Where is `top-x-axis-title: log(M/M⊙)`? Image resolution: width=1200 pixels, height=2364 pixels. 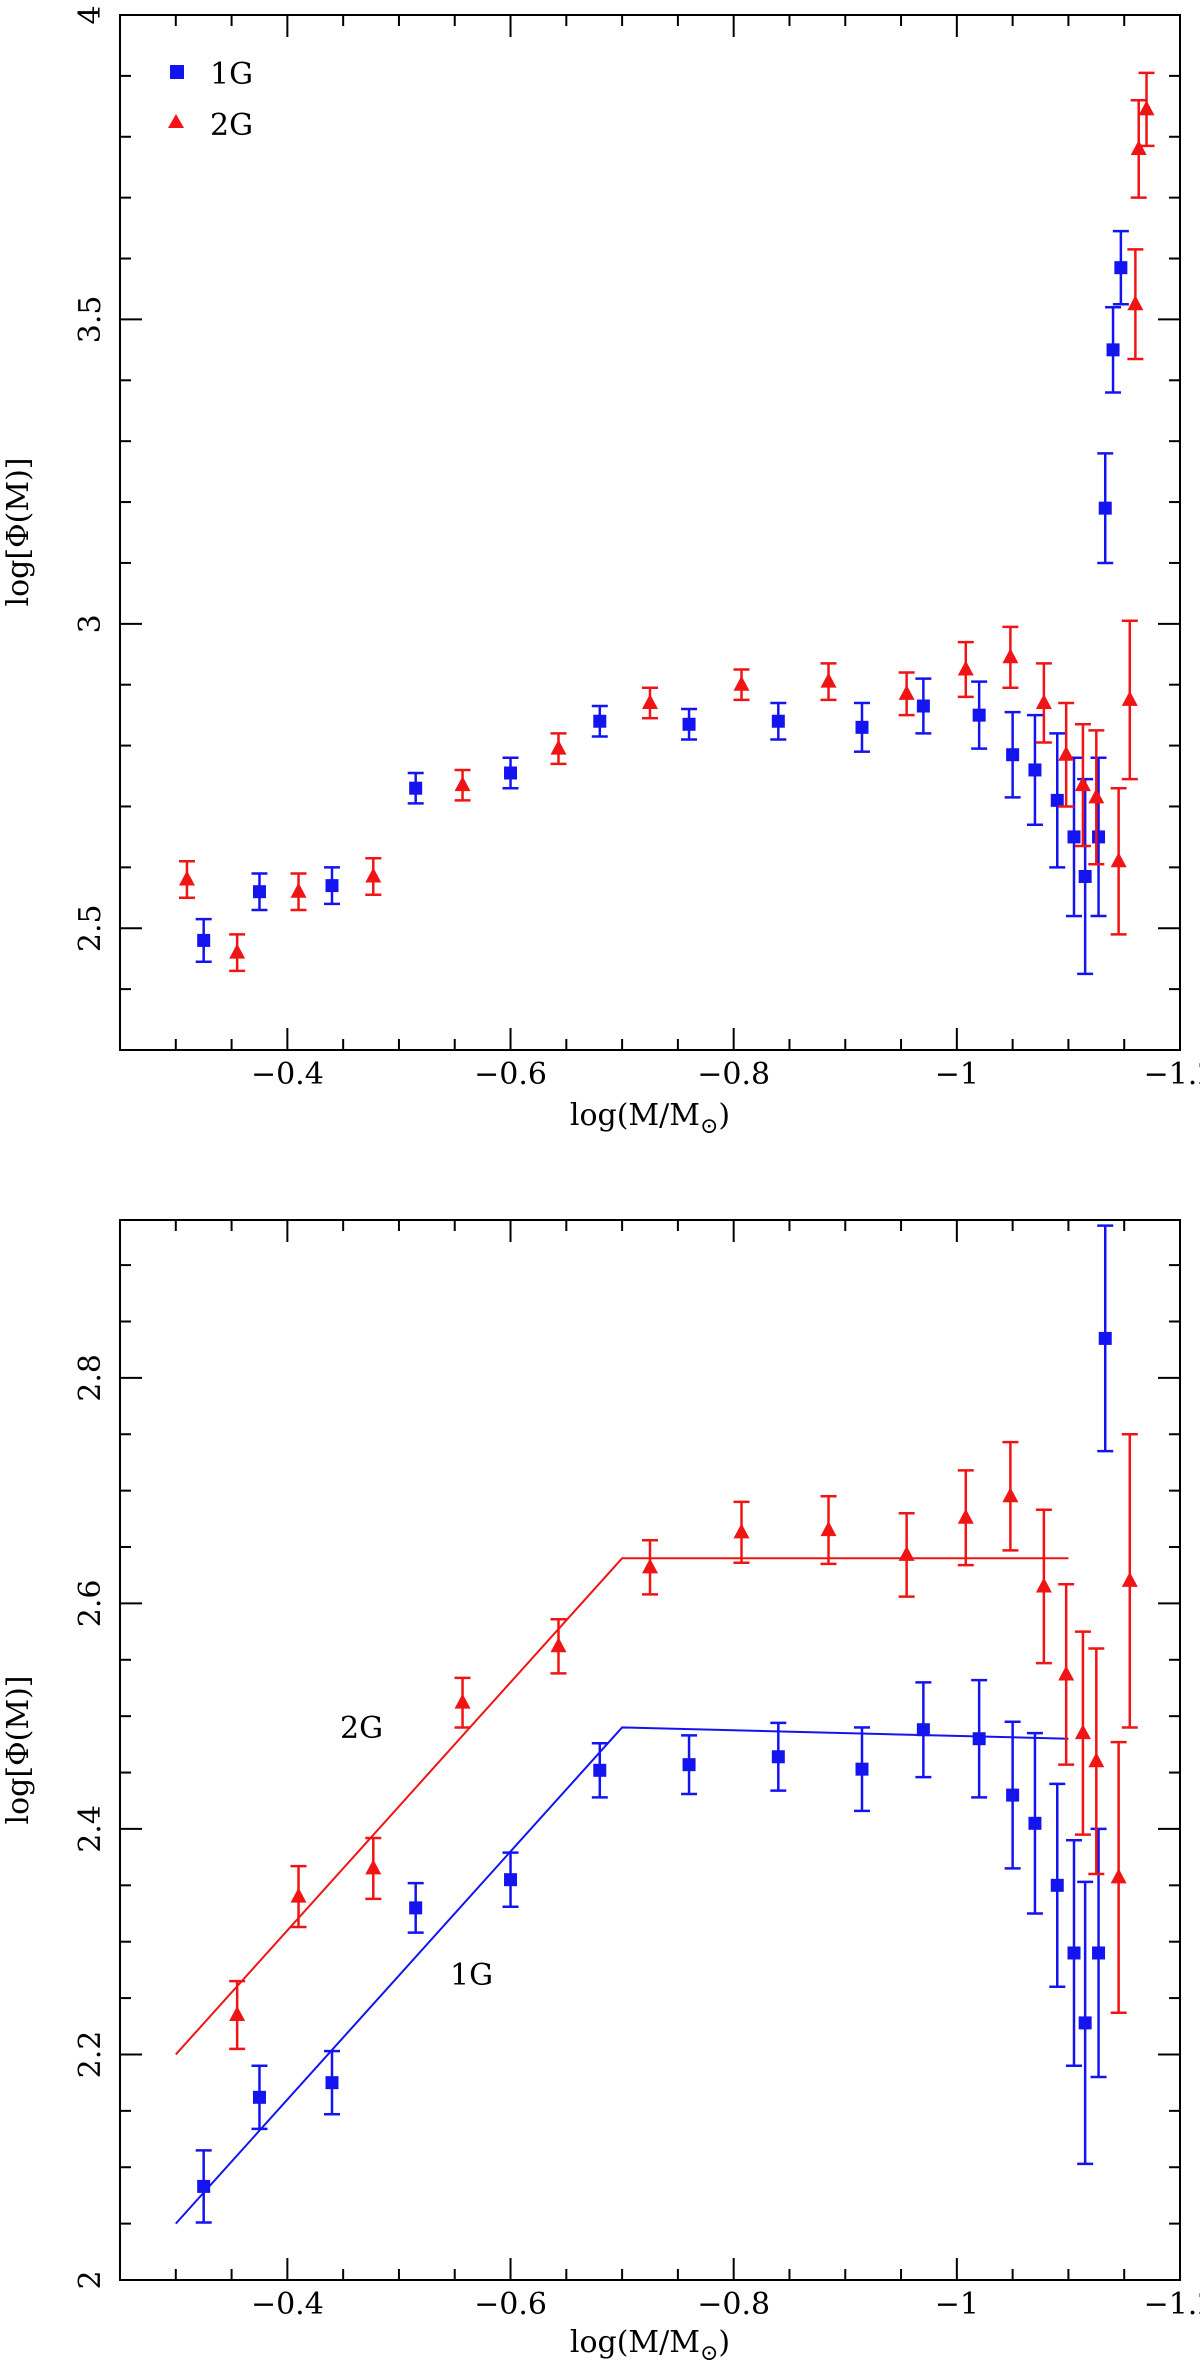 top-x-axis-title: log(M/M⊙) is located at coordinates (650, 1118).